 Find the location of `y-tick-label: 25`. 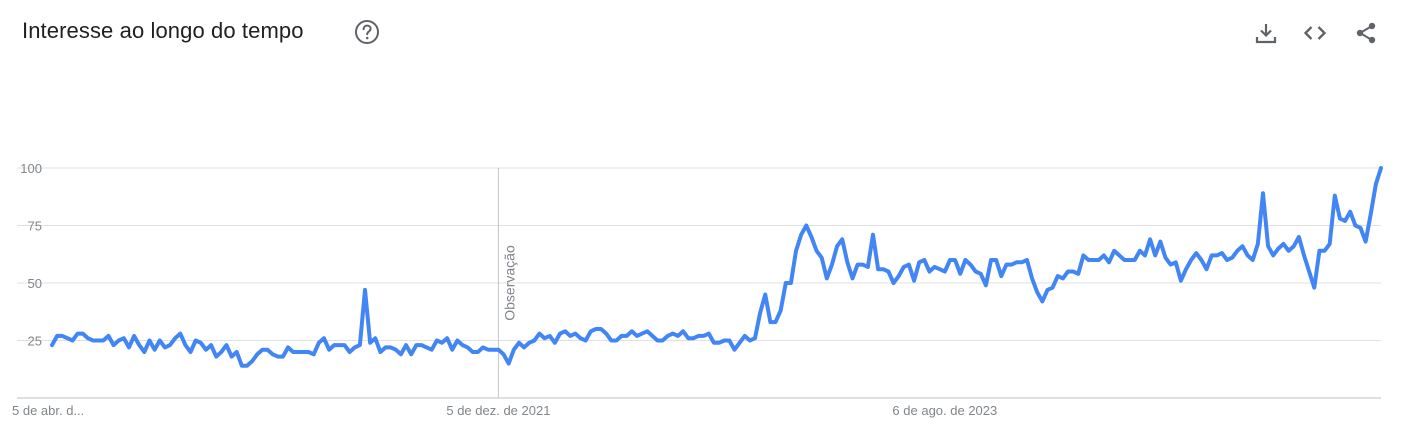

y-tick-label: 25 is located at coordinates (35, 341).